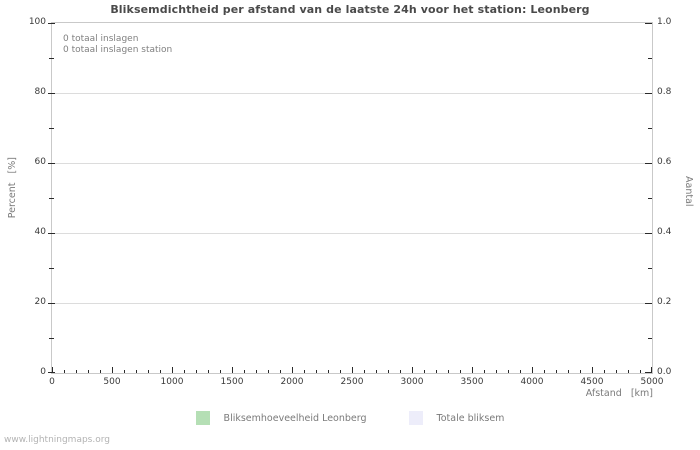  I want to click on annotation-total-strikes-station: 0 totaal inslagen station, so click(118, 50).